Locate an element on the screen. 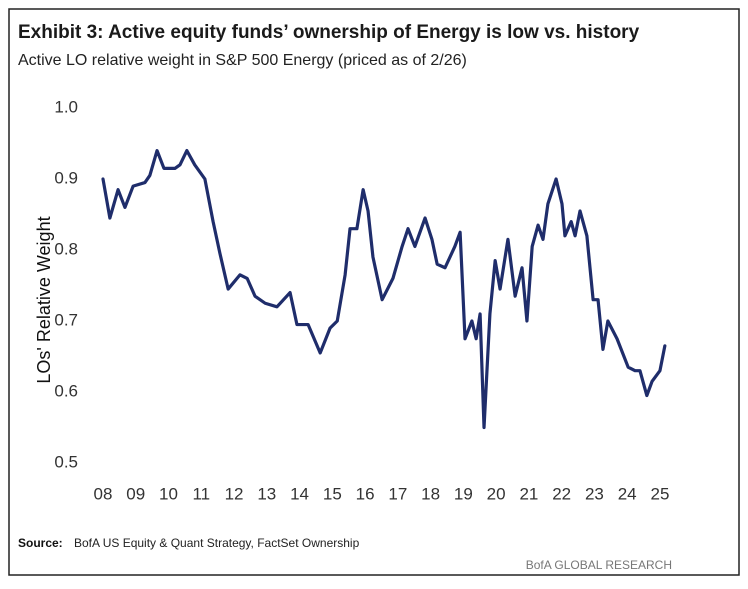 The height and width of the screenshot is (589, 748). footer: BofA GLOBAL RESEARCH is located at coordinates (599, 565).